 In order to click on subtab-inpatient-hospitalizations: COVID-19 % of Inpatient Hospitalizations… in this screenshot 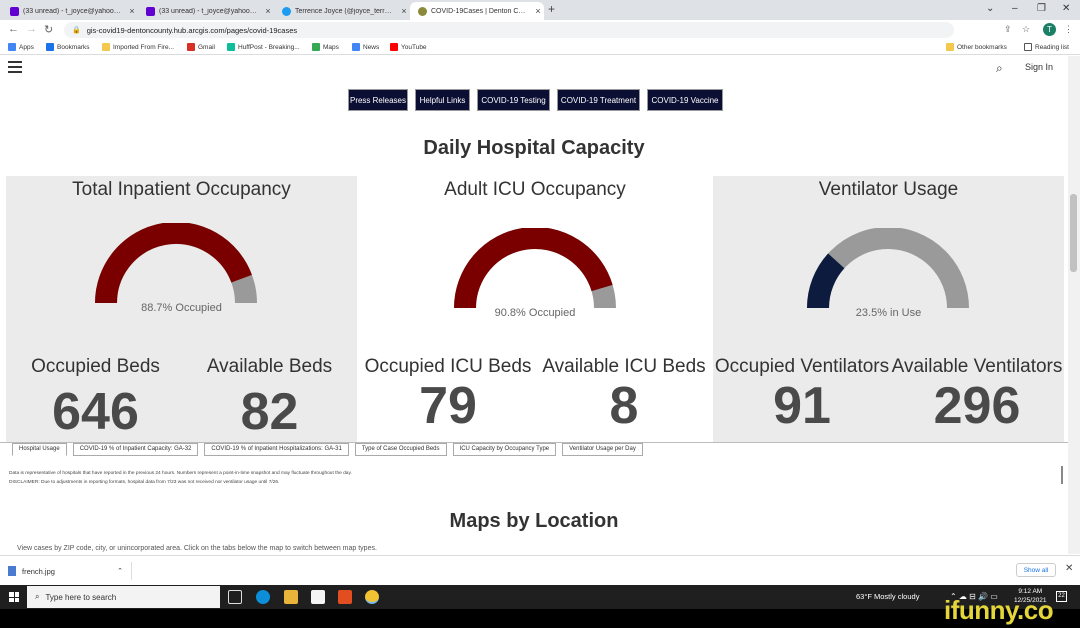, I will do `click(276, 449)`.